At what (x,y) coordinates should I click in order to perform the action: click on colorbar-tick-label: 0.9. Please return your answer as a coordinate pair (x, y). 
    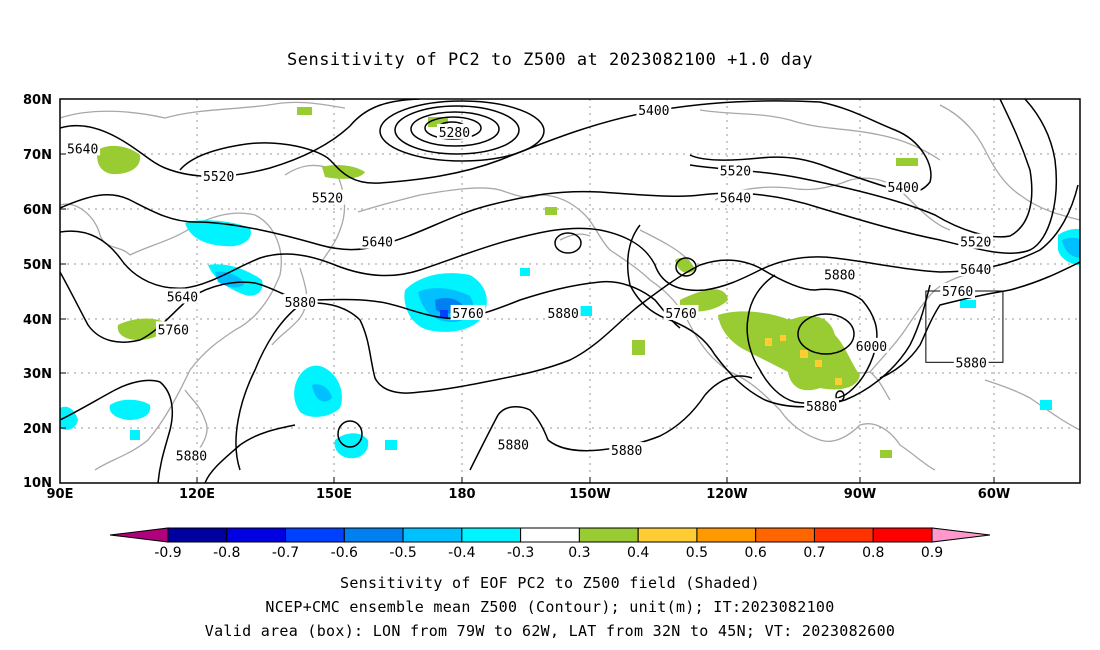
    Looking at the image, I should click on (932, 553).